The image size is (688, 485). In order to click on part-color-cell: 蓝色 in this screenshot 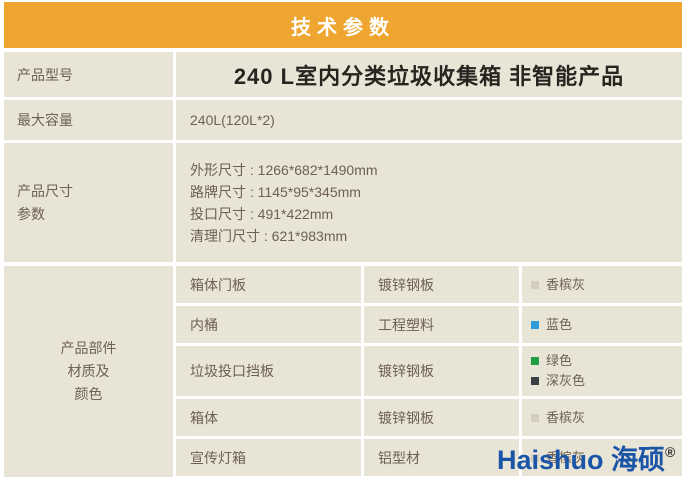, I will do `click(602, 324)`.